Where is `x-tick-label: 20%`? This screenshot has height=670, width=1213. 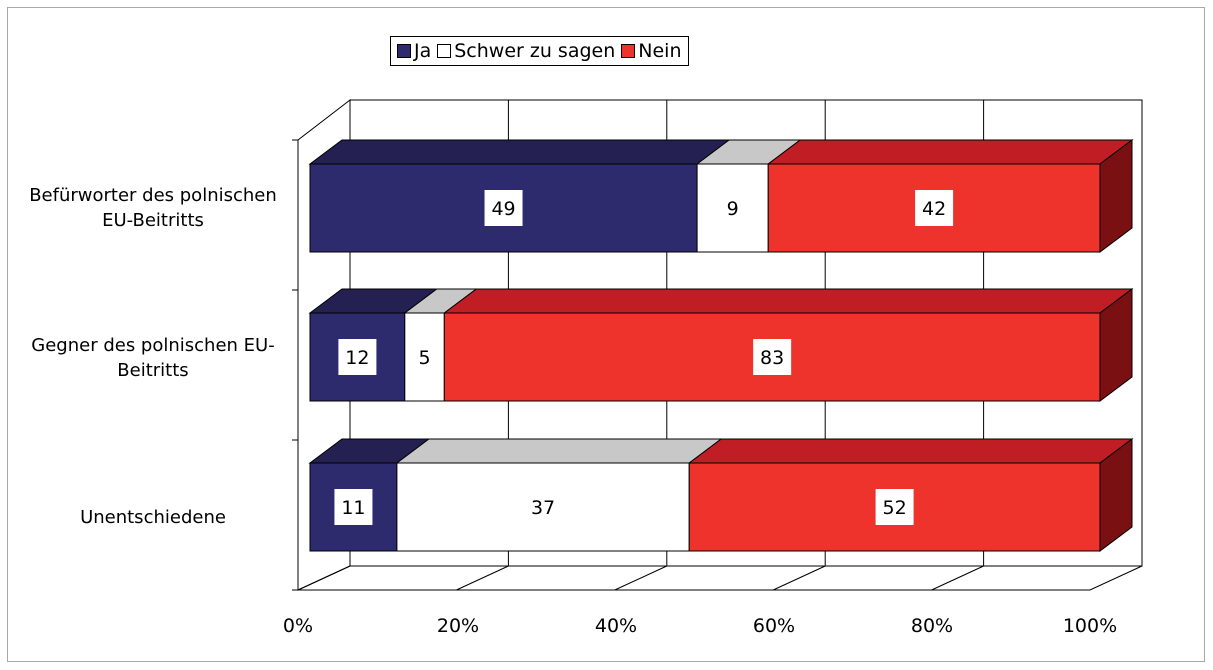 x-tick-label: 20% is located at coordinates (458, 626).